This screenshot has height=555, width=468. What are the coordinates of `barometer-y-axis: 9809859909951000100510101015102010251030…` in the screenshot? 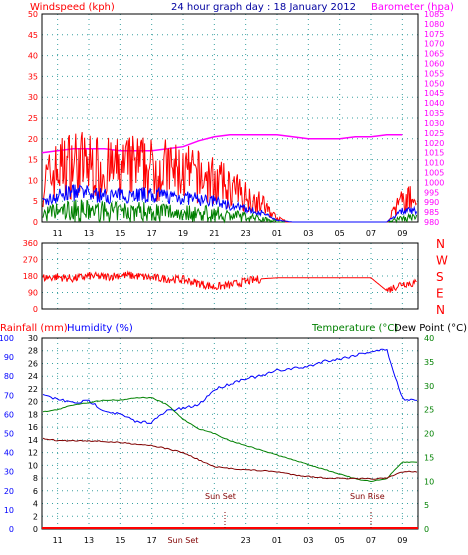 It's located at (434, 118).